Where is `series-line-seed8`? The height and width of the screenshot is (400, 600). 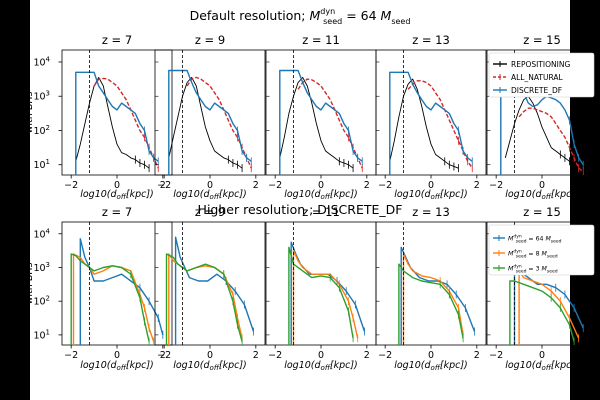 series-line-seed8 is located at coordinates (325, 297).